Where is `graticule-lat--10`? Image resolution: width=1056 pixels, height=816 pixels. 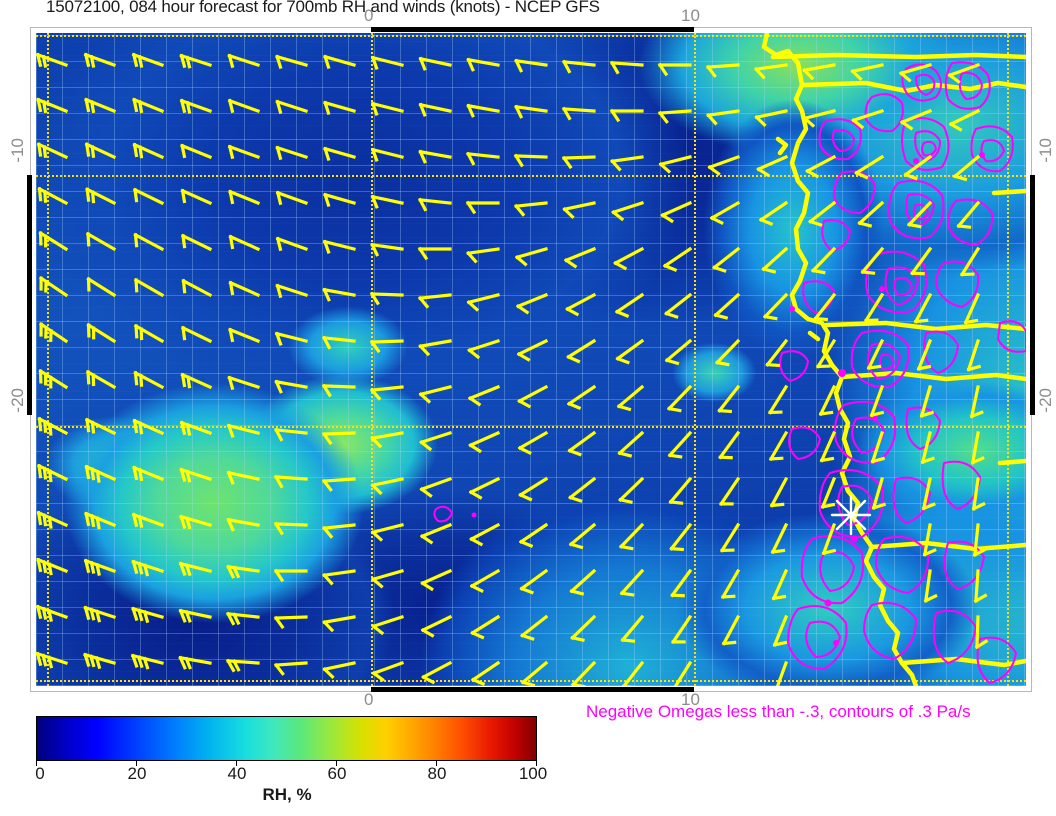
graticule-lat--10 is located at coordinates (531, 176).